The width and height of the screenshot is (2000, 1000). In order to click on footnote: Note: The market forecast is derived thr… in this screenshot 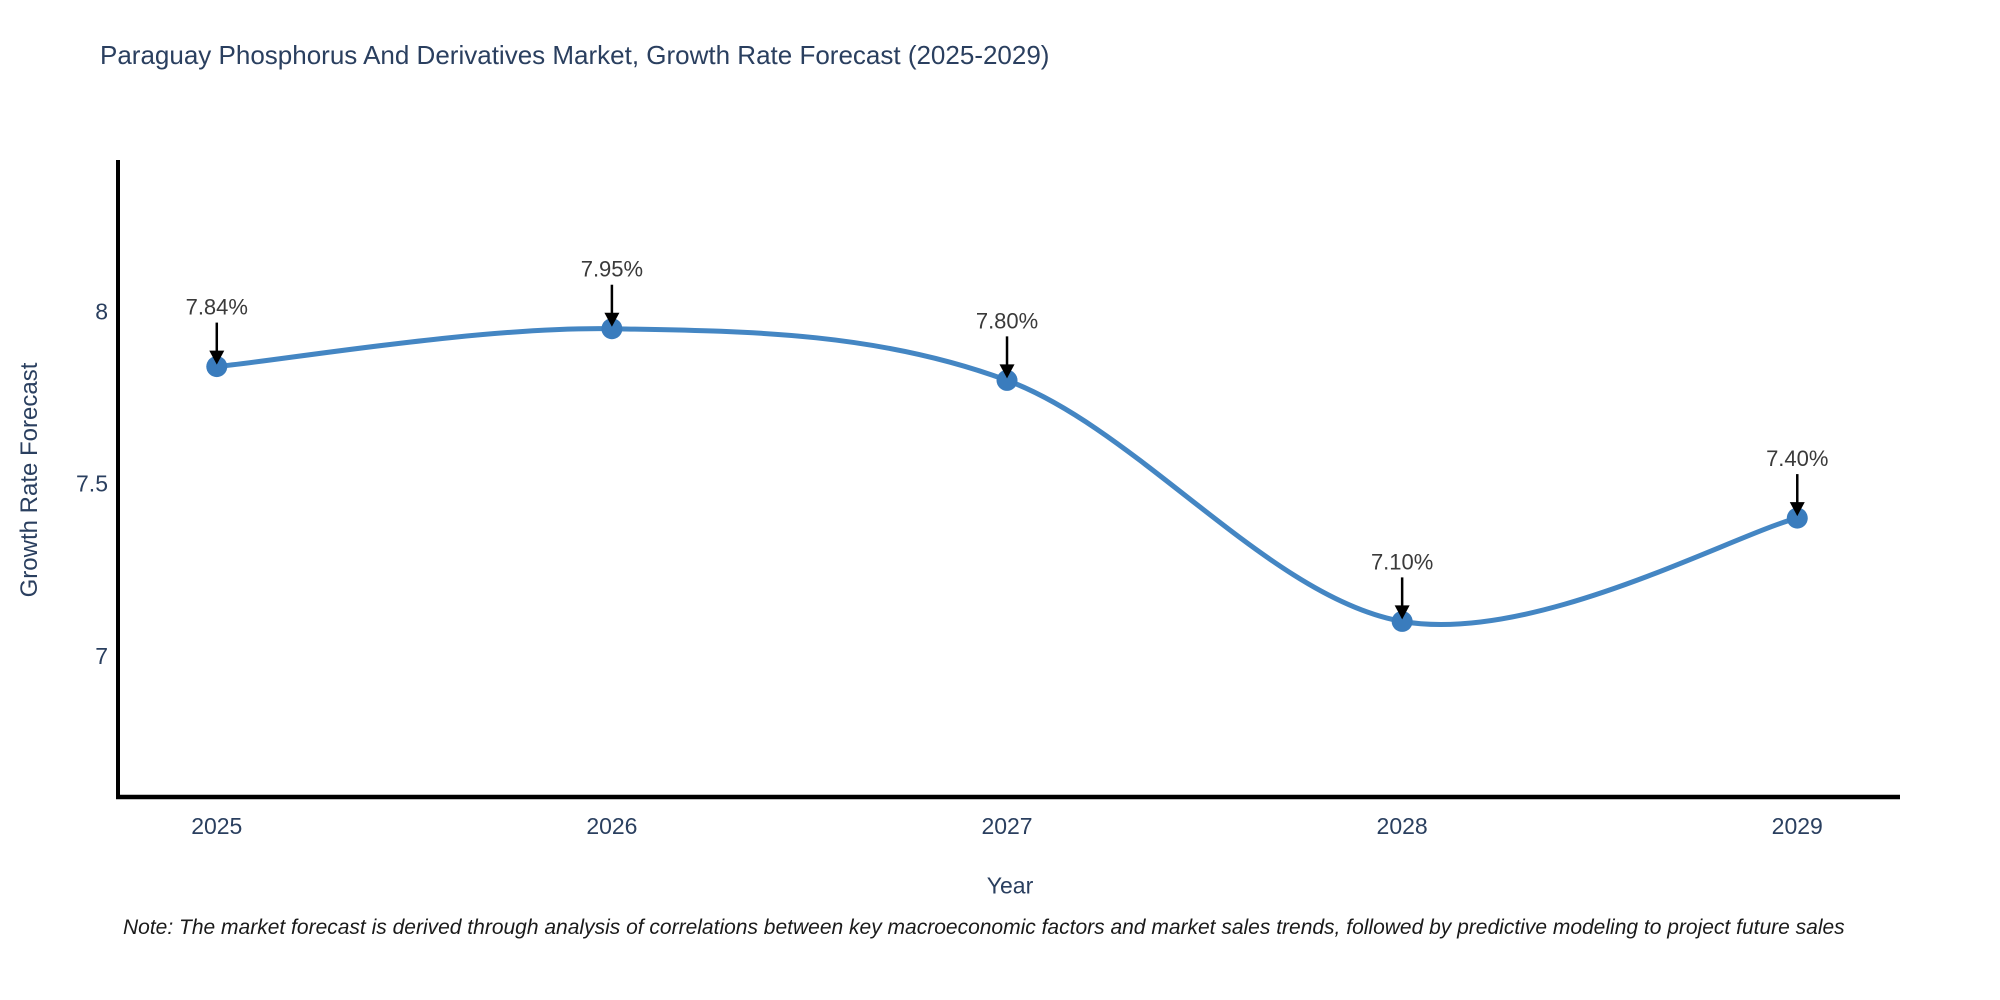, I will do `click(984, 927)`.